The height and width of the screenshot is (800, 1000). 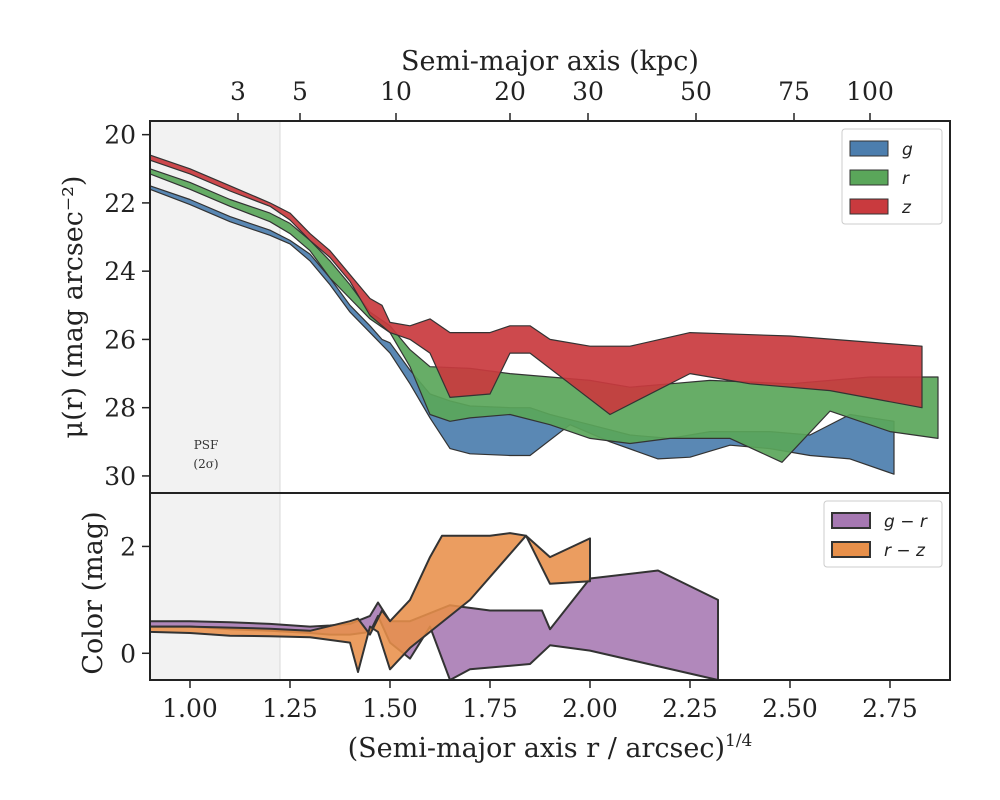 I want to click on y-tick-label: 24, so click(x=120, y=271).